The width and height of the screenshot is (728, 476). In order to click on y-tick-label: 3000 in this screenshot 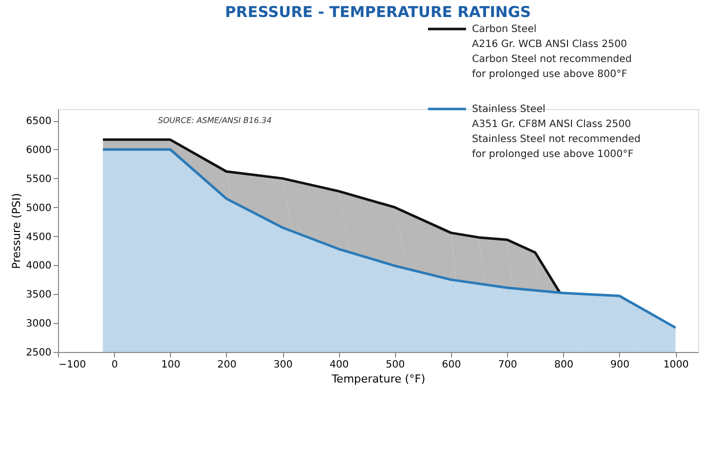, I will do `click(39, 324)`.